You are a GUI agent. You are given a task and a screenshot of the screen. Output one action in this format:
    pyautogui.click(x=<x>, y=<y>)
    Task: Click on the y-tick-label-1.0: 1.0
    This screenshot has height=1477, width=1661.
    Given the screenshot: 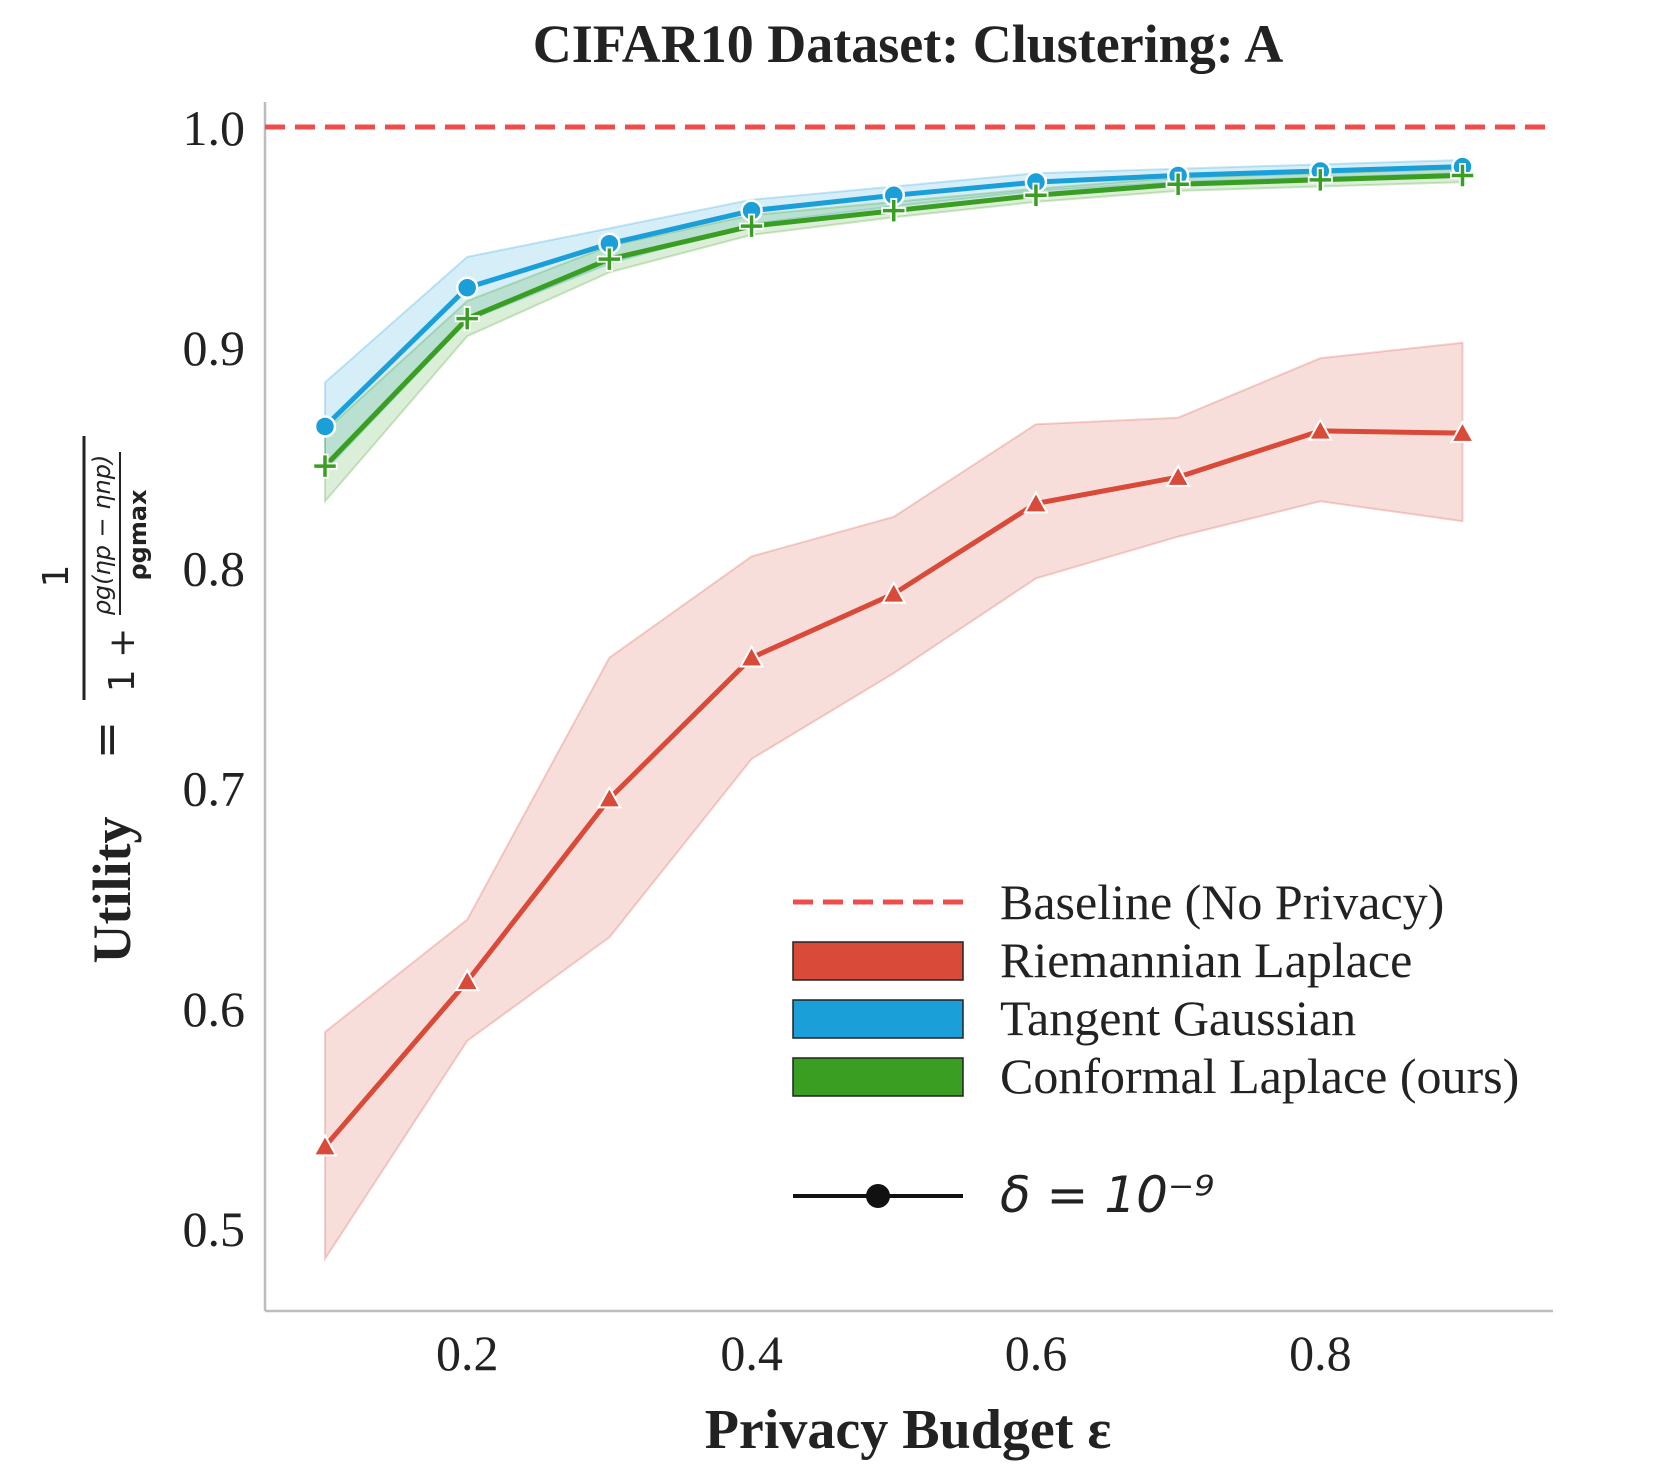 What is the action you would take?
    pyautogui.click(x=214, y=128)
    